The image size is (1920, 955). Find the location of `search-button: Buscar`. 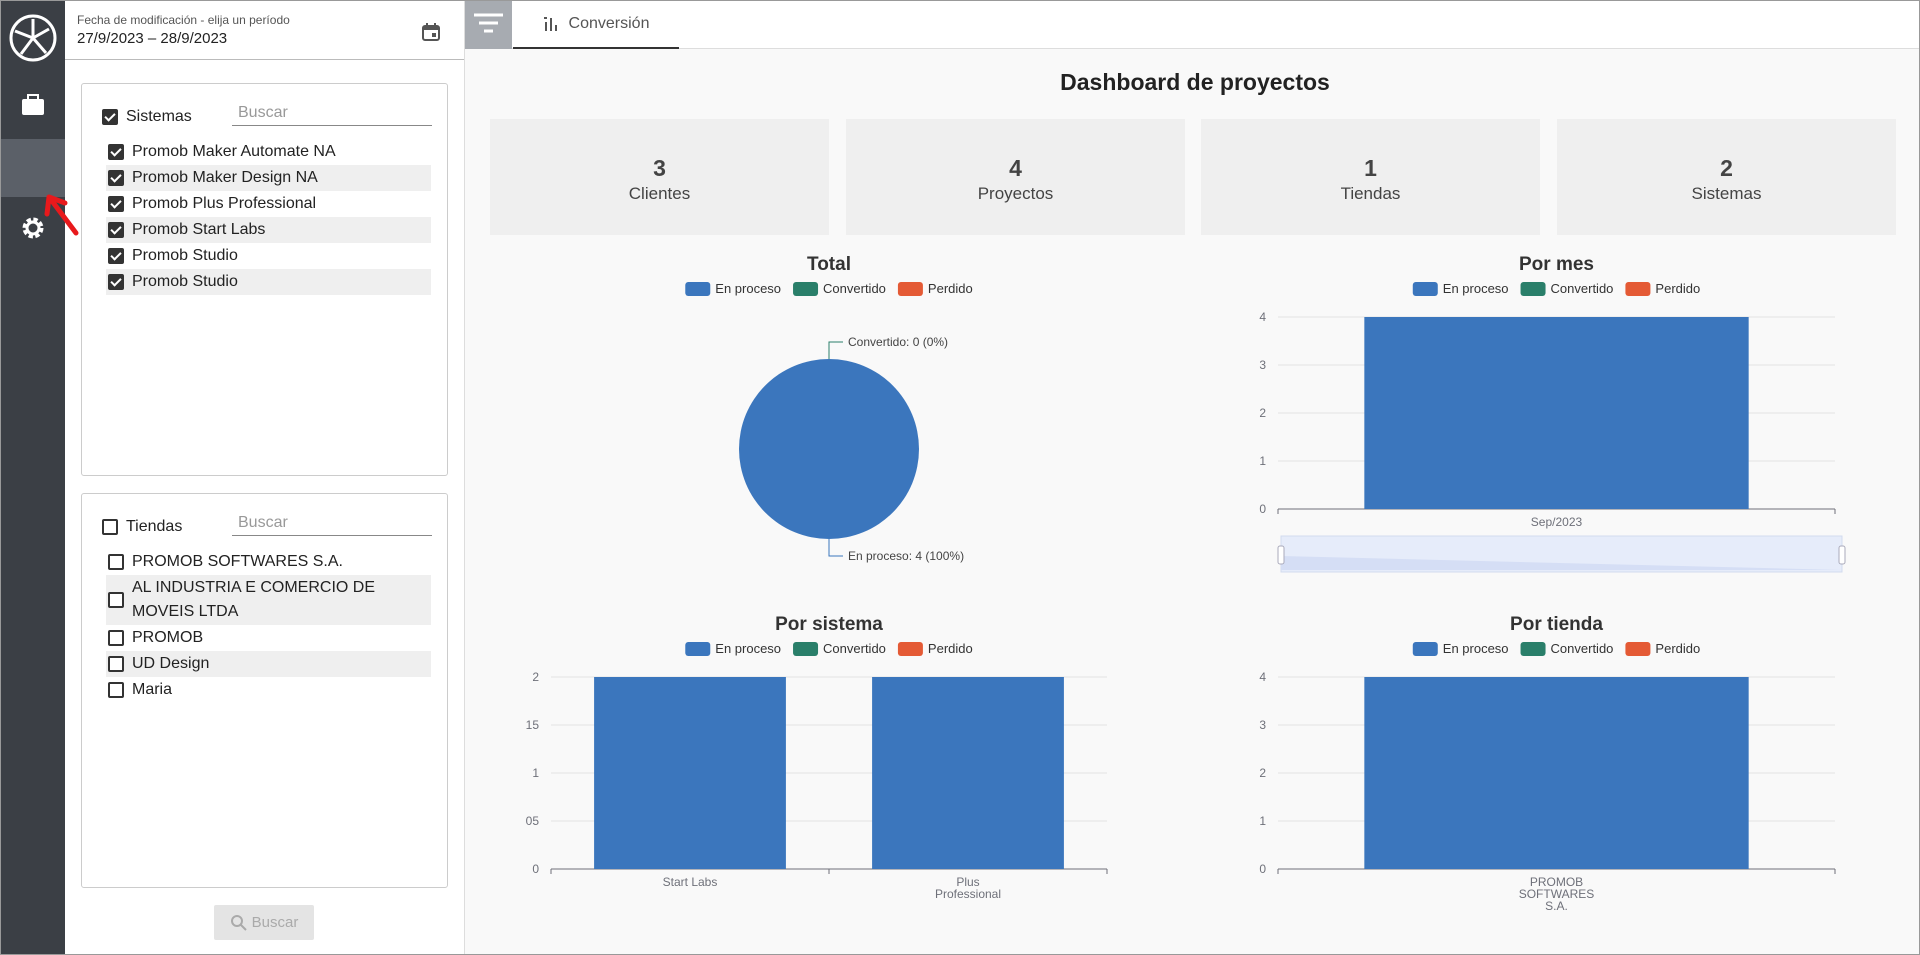

search-button: Buscar is located at coordinates (264, 922).